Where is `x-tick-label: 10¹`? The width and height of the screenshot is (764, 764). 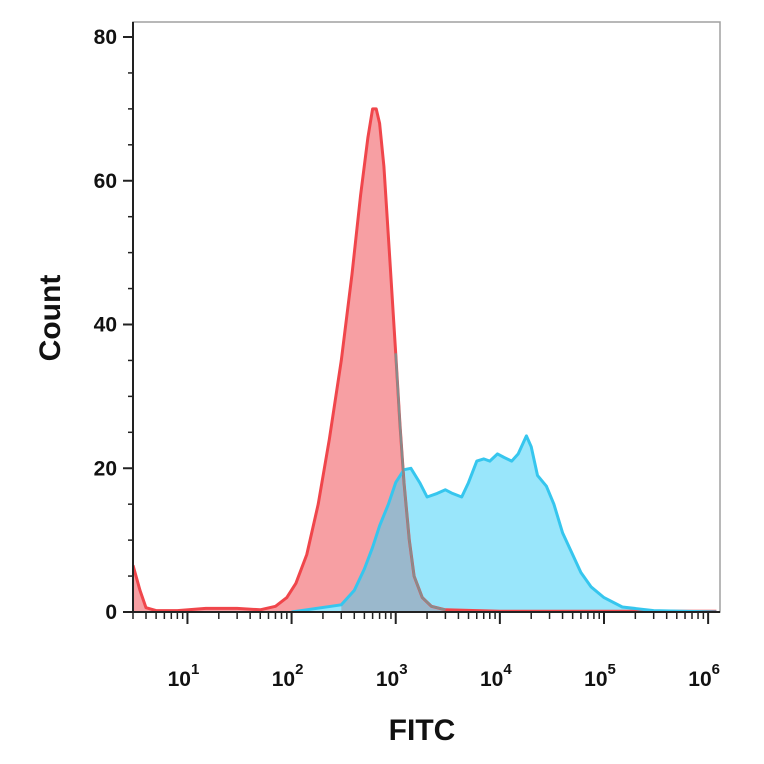 x-tick-label: 10¹ is located at coordinates (184, 676).